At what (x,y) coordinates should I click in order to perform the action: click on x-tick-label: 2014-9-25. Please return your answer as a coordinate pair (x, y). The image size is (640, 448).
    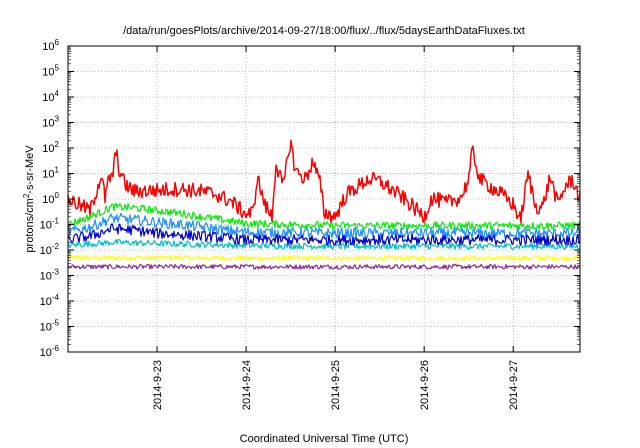
    Looking at the image, I should click on (336, 385).